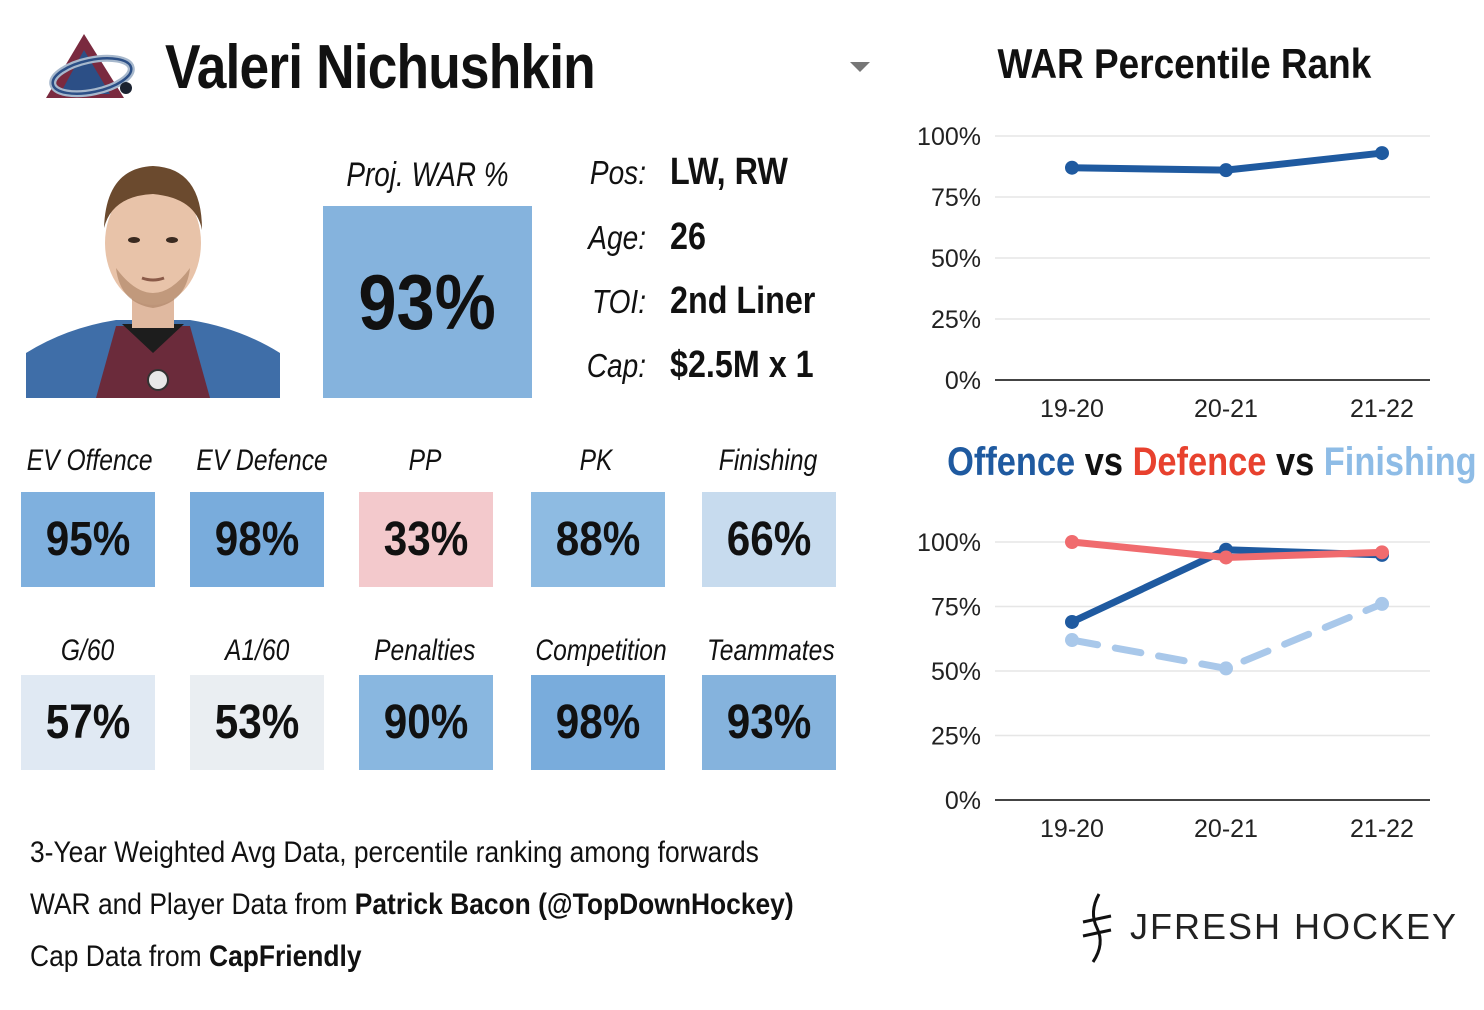 Image resolution: width=1484 pixels, height=1010 pixels. What do you see at coordinates (1295, 462) in the screenshot?
I see `chart2-title-vs2: vs` at bounding box center [1295, 462].